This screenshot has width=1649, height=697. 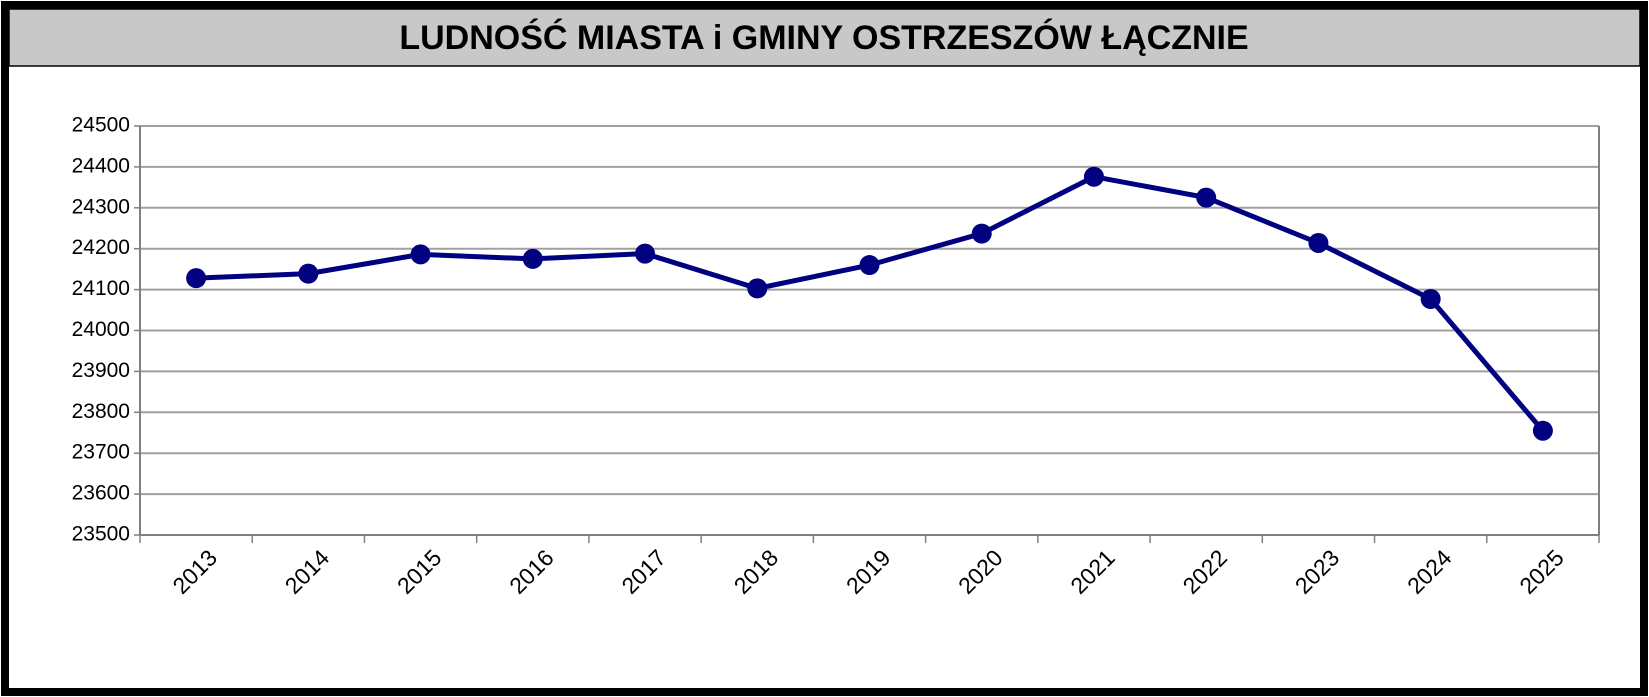 I want to click on y-tick-label: 24100, so click(x=101, y=288).